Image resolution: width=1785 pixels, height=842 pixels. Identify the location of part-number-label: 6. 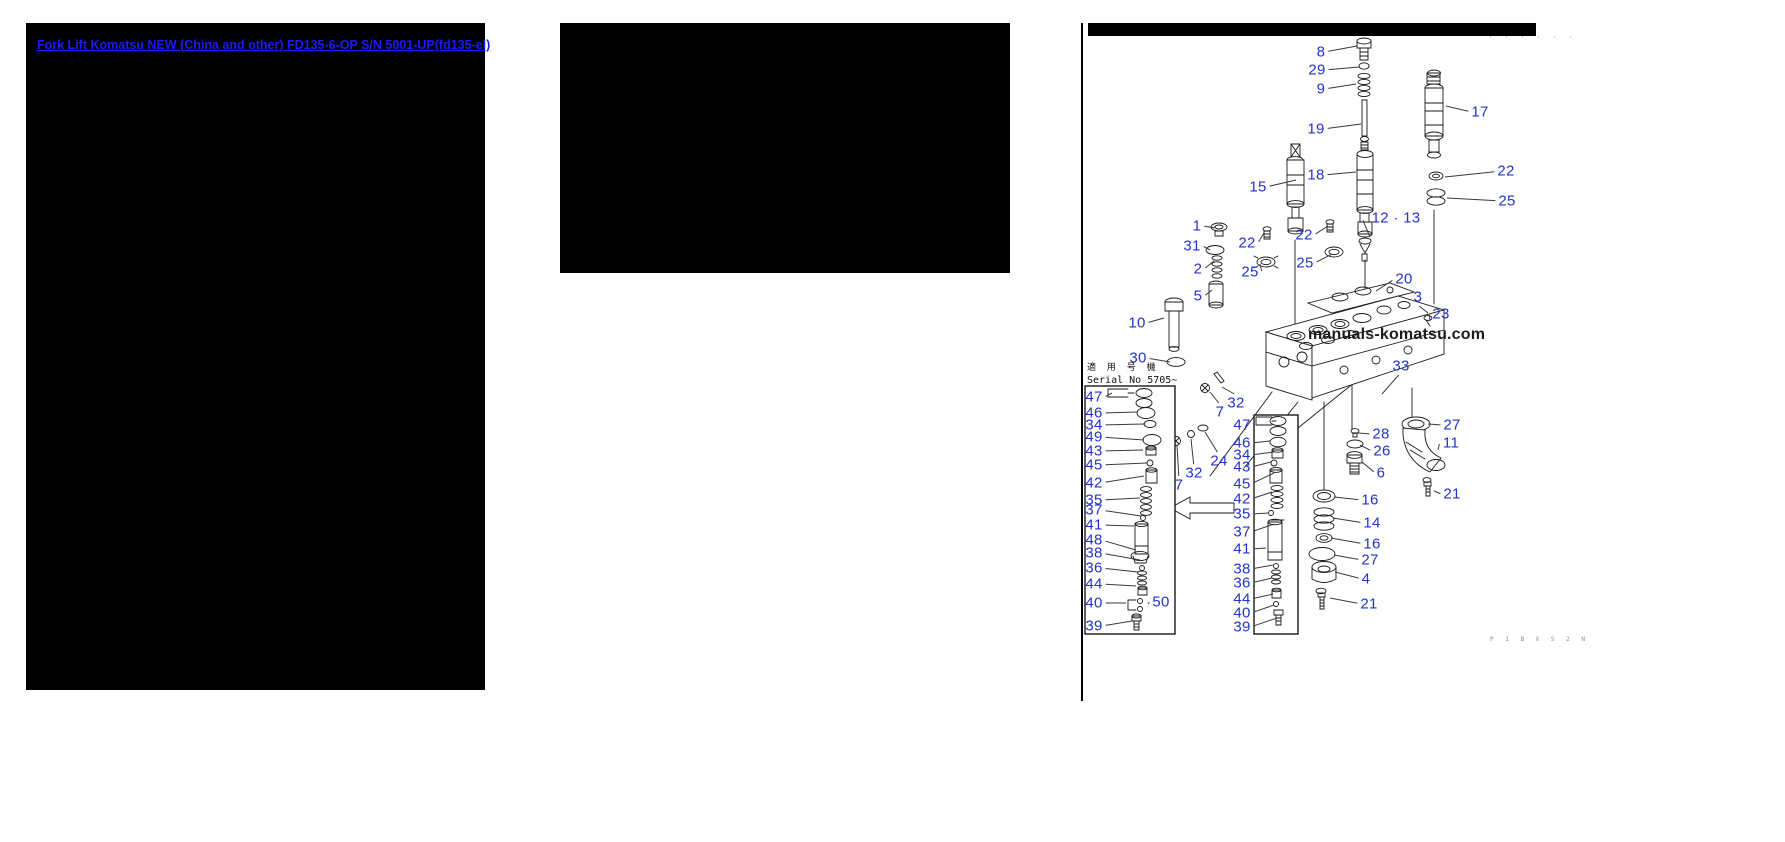
(1381, 473).